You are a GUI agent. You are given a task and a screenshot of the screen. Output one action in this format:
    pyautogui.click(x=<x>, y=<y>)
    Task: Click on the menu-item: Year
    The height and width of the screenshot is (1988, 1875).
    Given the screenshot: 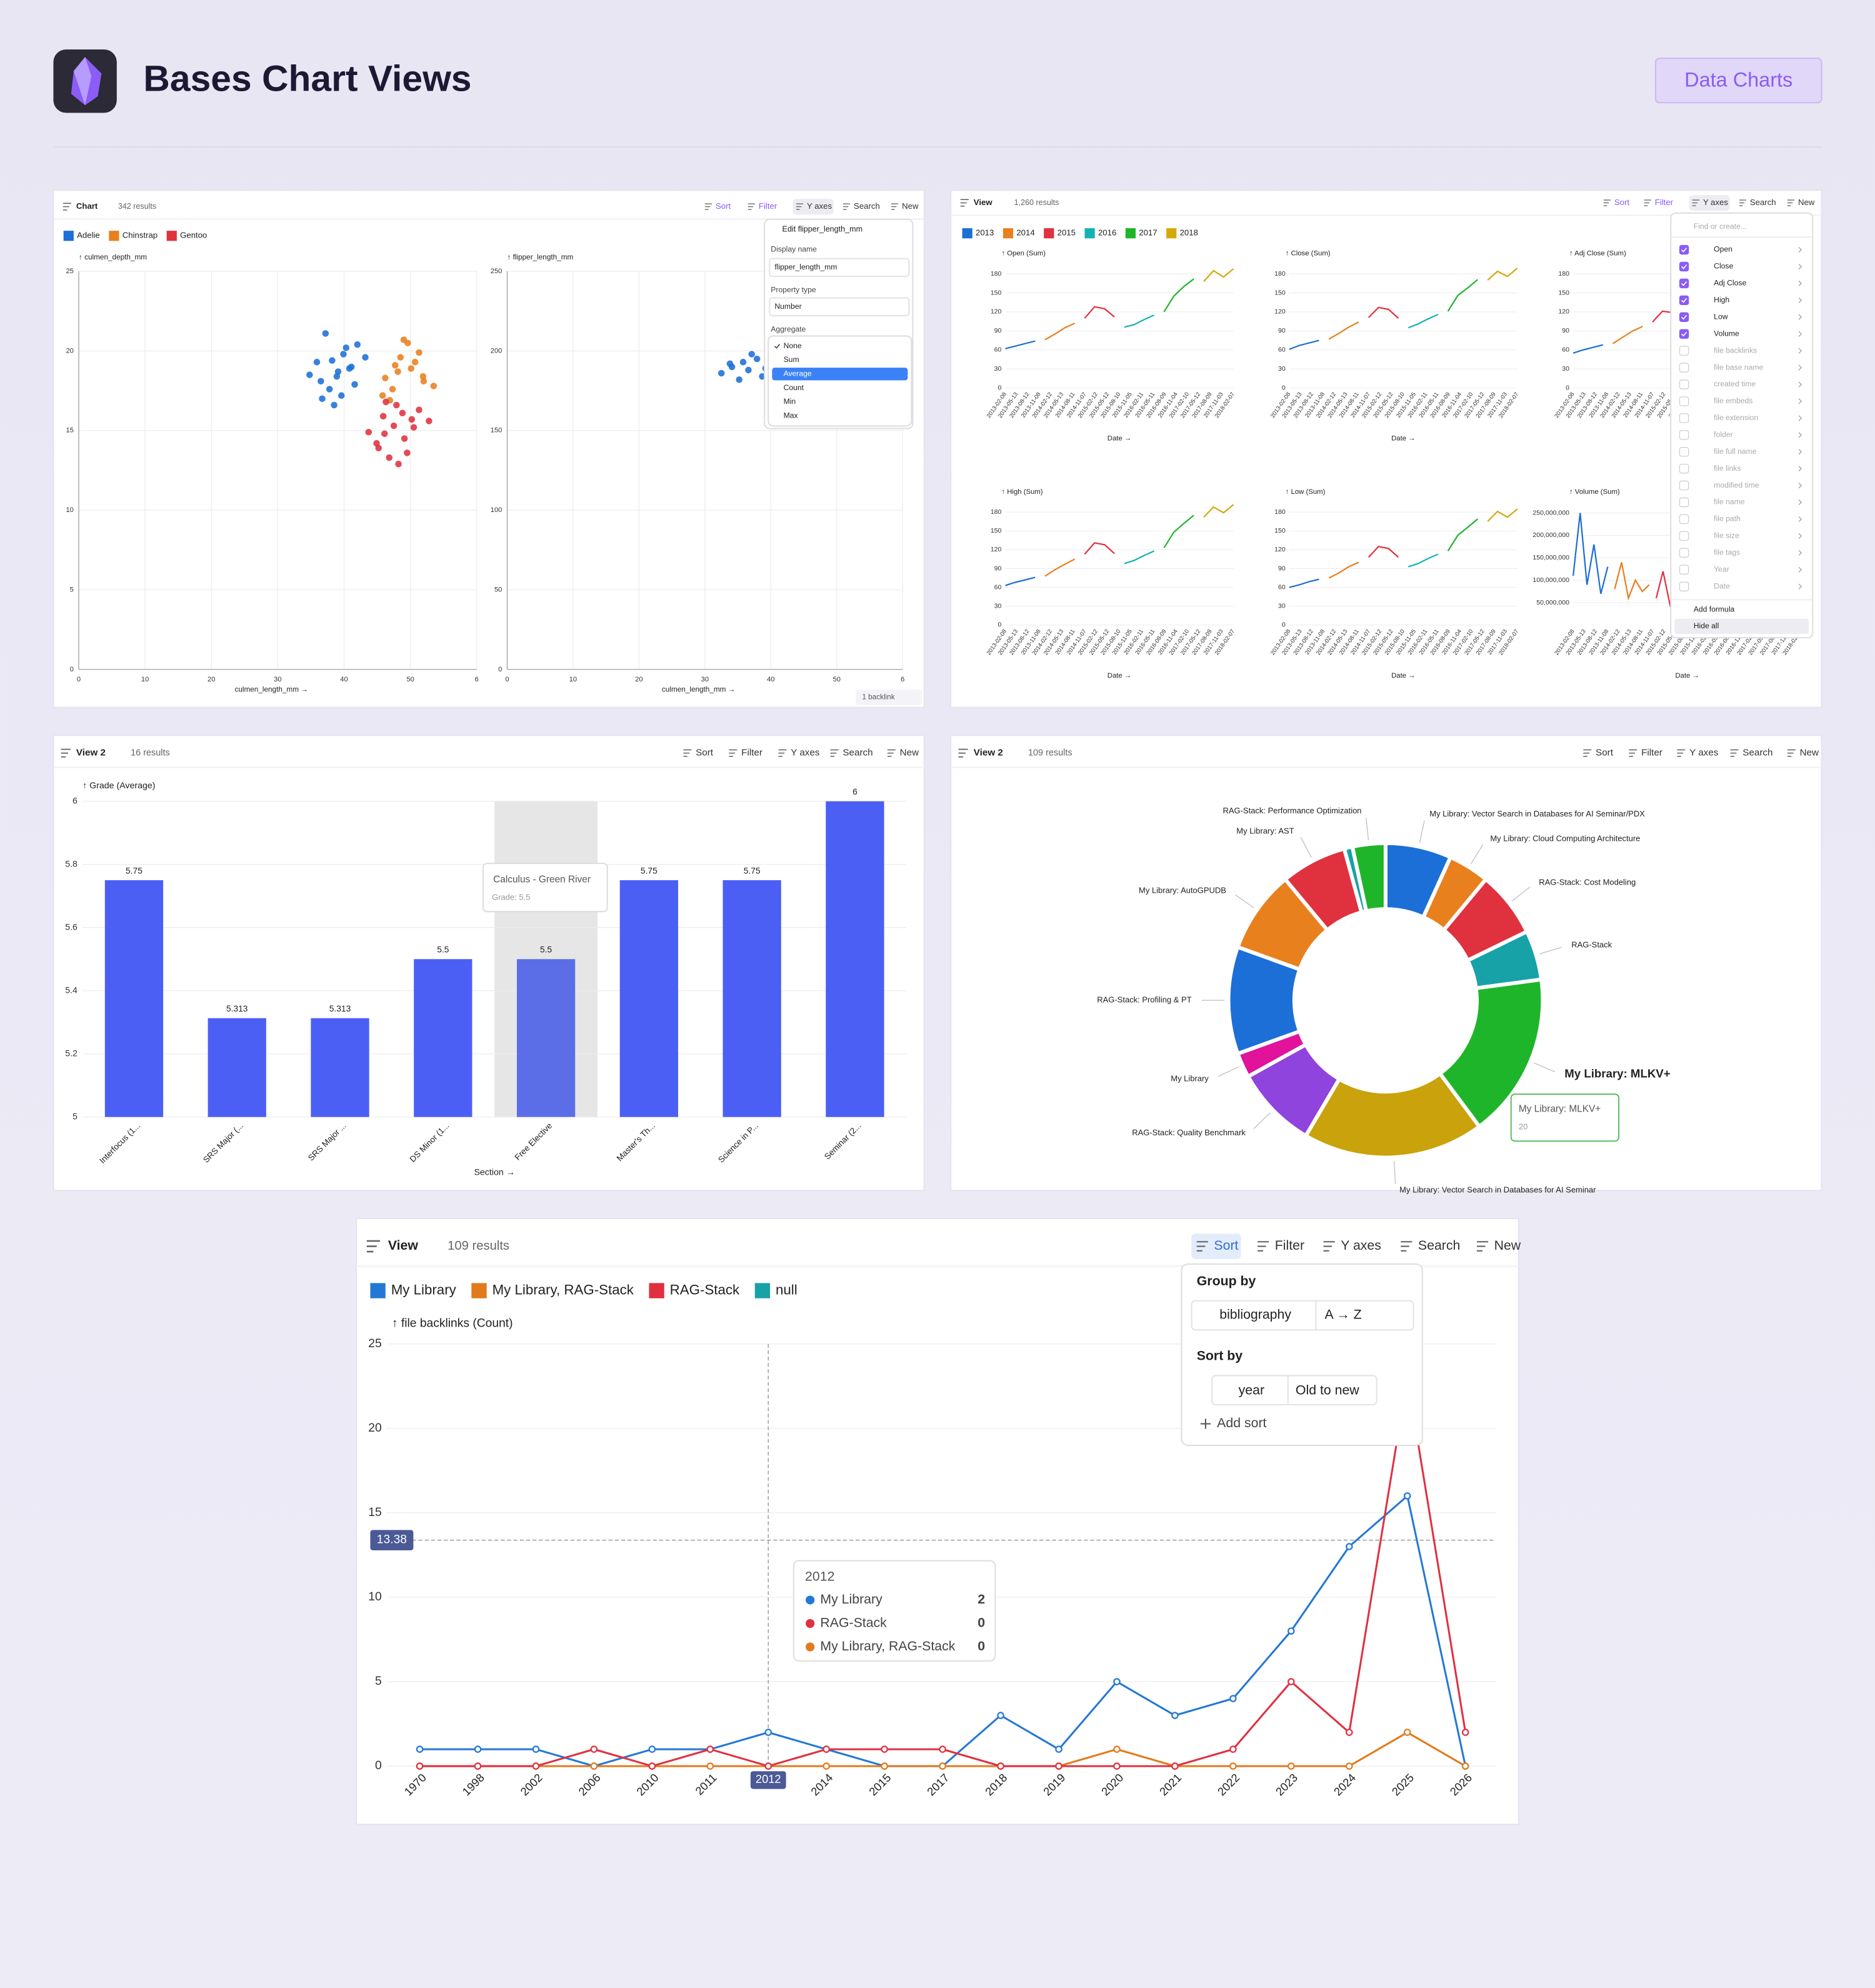 What is the action you would take?
    pyautogui.click(x=1721, y=569)
    